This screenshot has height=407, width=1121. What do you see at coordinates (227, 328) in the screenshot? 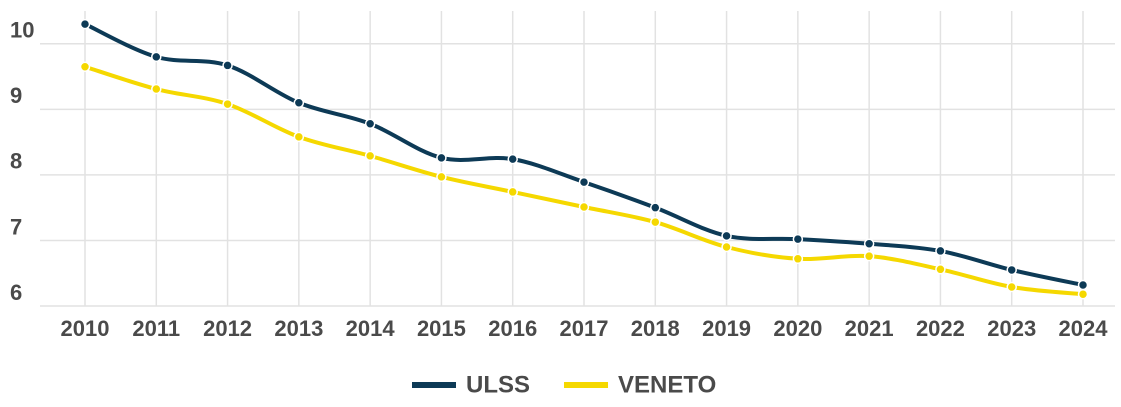
I see `x-tick-label: 2012` at bounding box center [227, 328].